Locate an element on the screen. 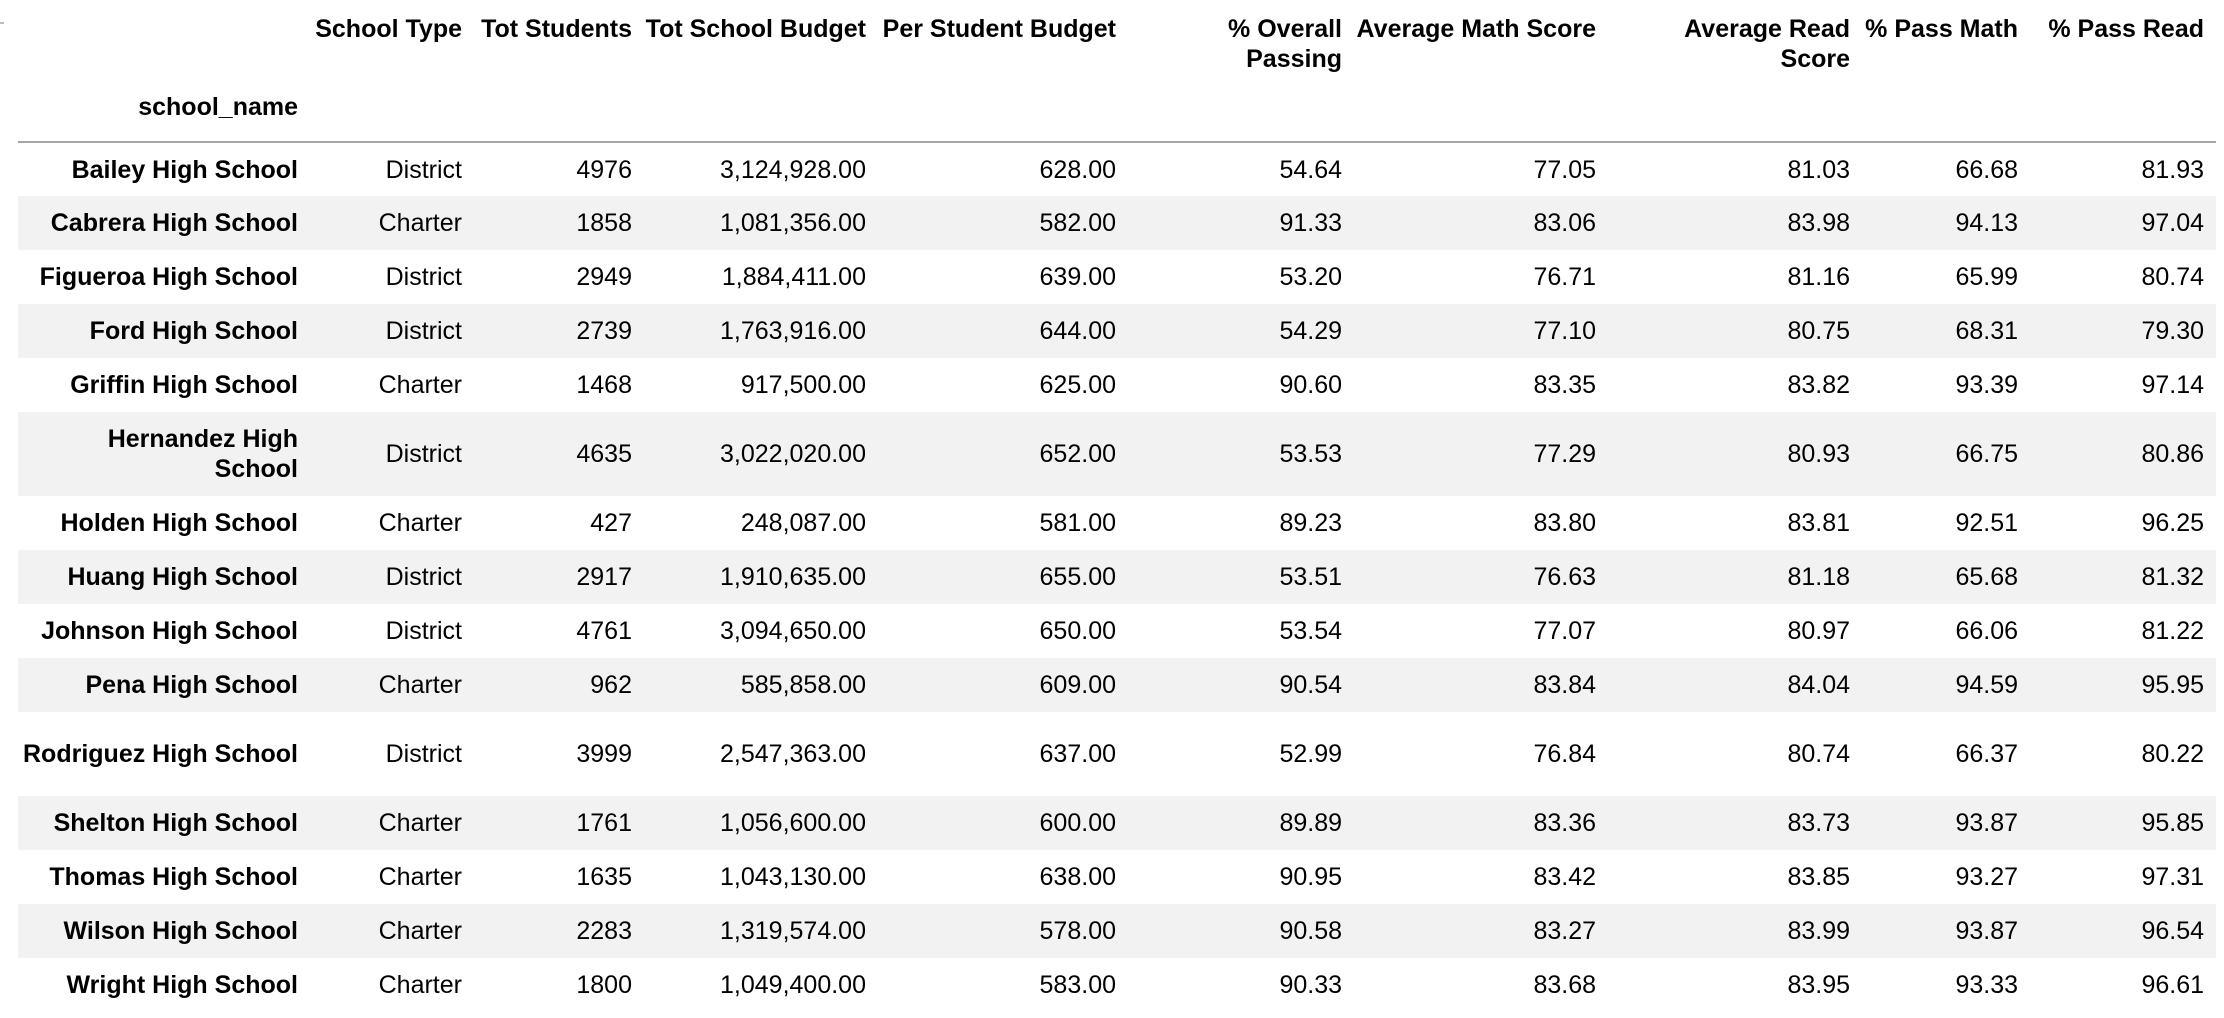  column-header-school-type: School Type is located at coordinates (388, 29).